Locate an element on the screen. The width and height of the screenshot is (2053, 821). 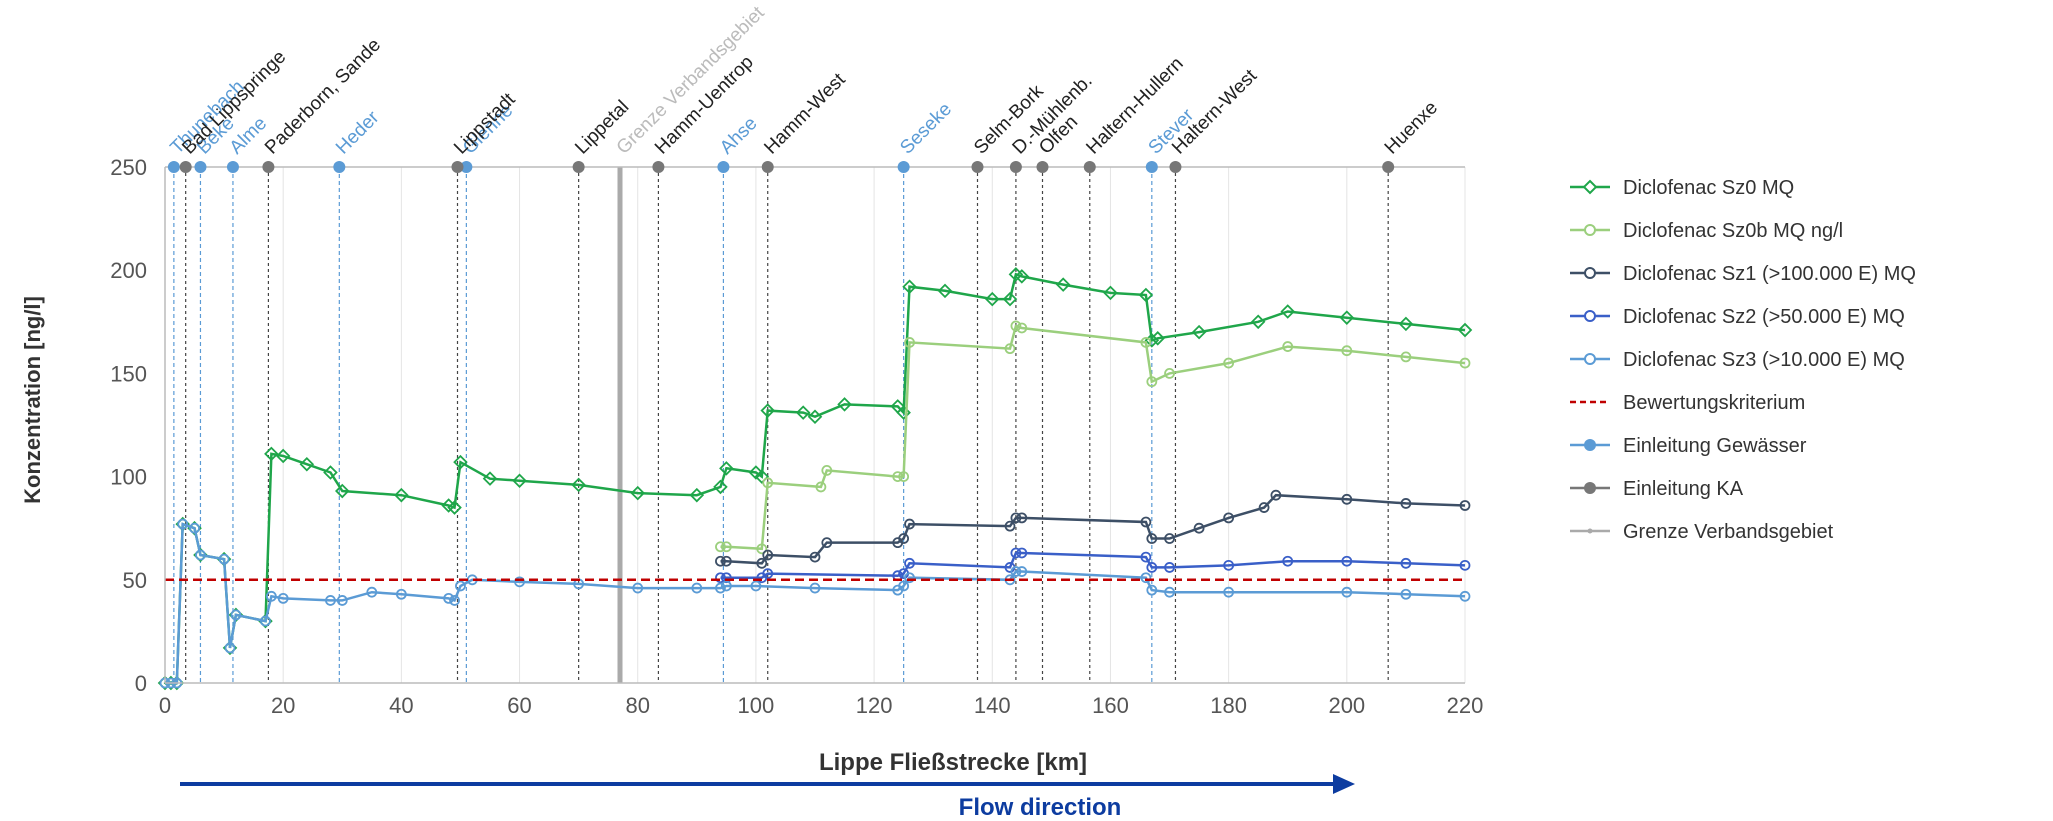
tributary-label: Heder is located at coordinates (358, 133).